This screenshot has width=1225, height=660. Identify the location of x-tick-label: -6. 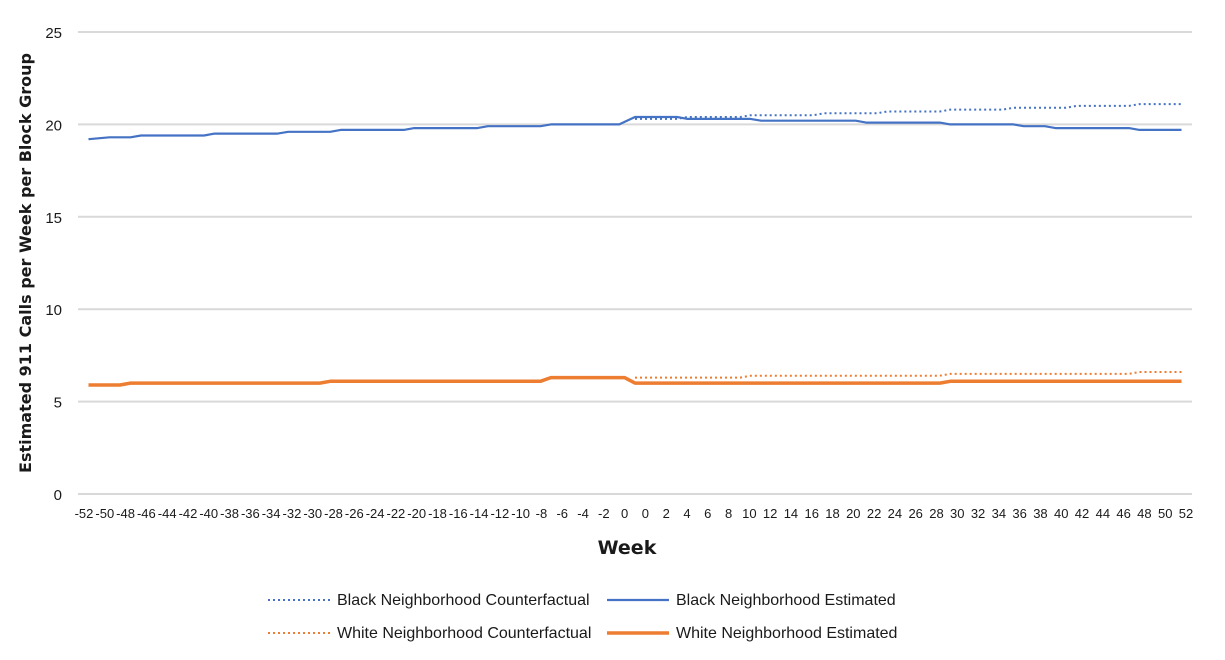
(562, 513).